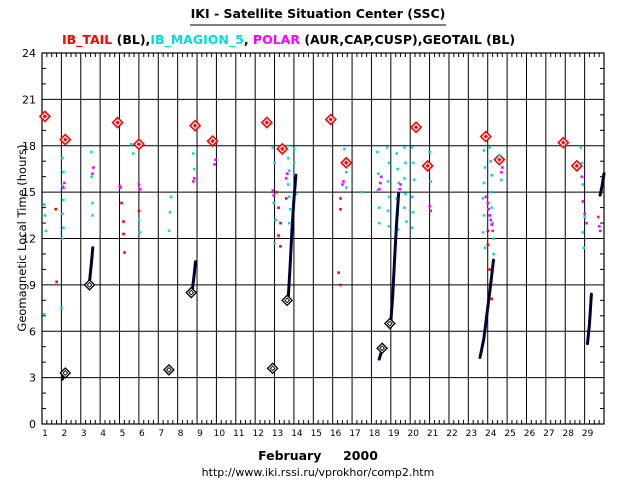 This screenshot has width=636, height=500. What do you see at coordinates (589, 319) in the screenshot?
I see `geotail-track` at bounding box center [589, 319].